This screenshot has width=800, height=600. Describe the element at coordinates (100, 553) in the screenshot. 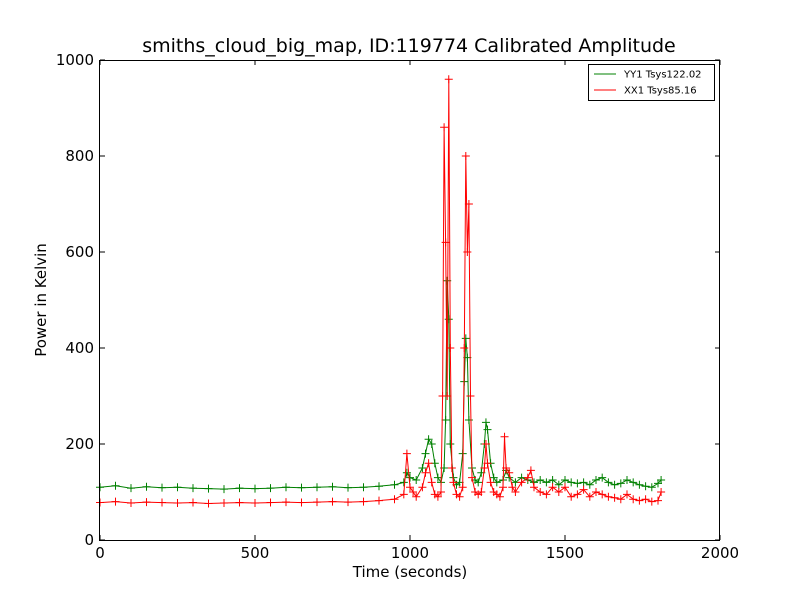

I see `x-tick-label: 0` at that location.